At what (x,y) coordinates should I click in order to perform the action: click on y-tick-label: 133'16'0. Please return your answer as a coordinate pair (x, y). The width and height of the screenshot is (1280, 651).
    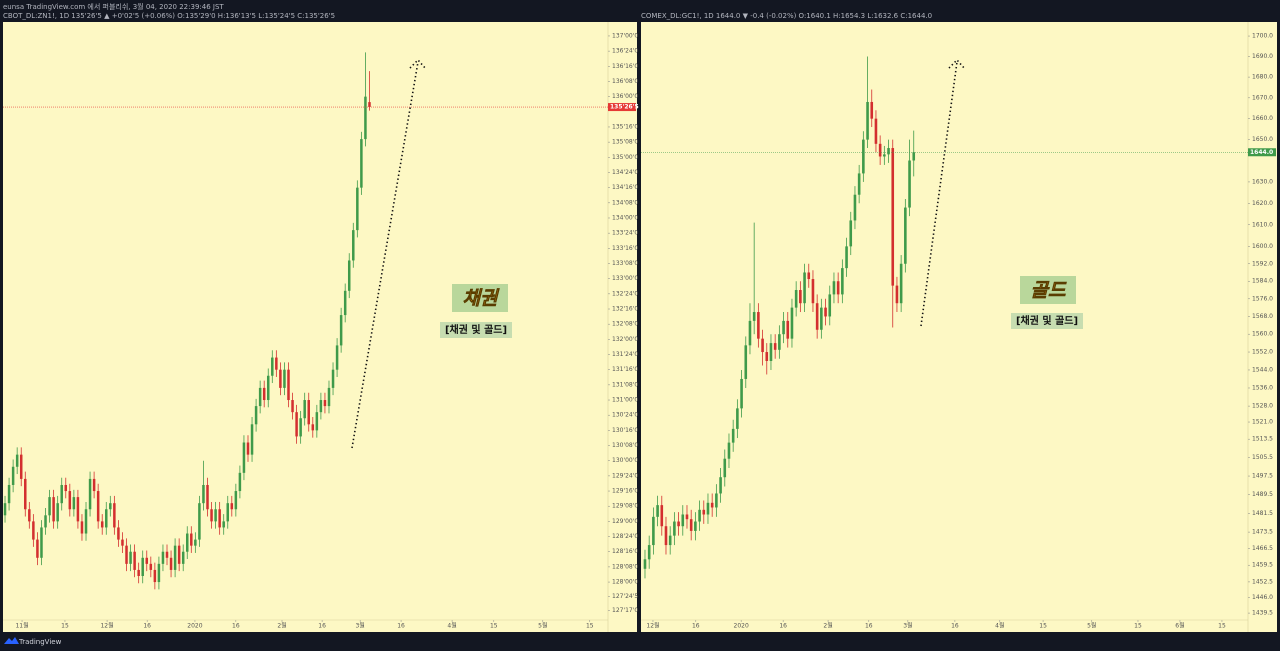
    Looking at the image, I should click on (625, 248).